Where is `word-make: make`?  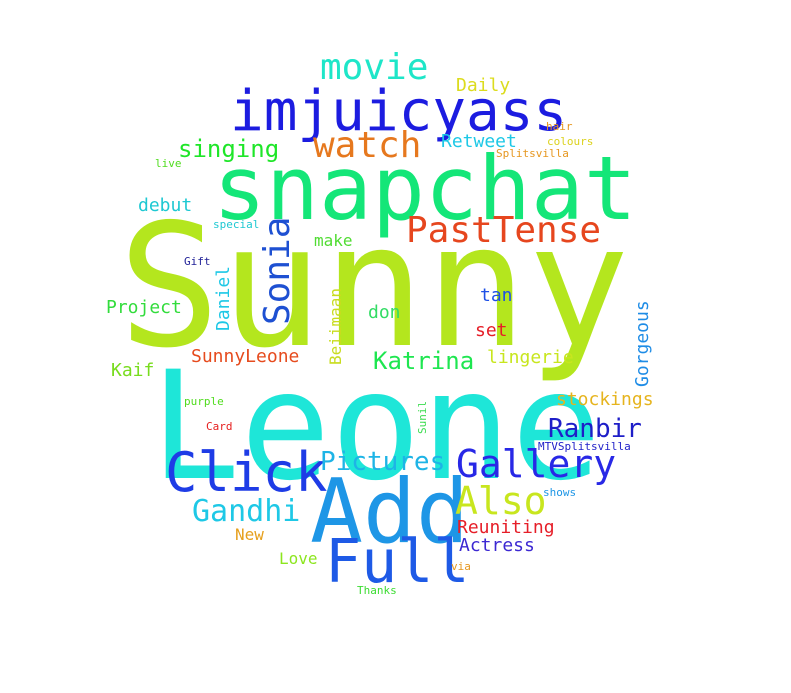 word-make: make is located at coordinates (333, 240).